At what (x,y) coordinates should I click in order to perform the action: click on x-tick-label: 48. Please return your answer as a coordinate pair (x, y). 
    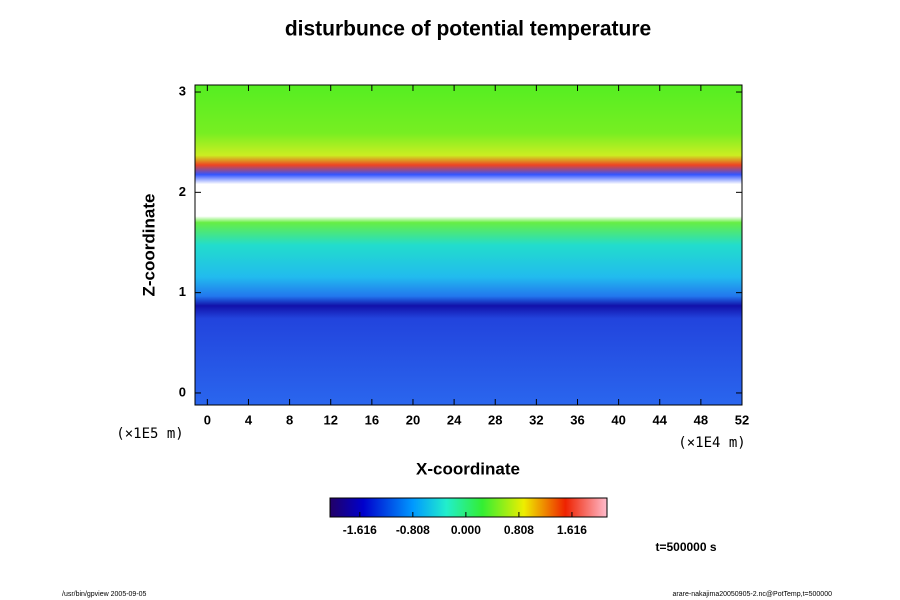
    Looking at the image, I should click on (701, 419).